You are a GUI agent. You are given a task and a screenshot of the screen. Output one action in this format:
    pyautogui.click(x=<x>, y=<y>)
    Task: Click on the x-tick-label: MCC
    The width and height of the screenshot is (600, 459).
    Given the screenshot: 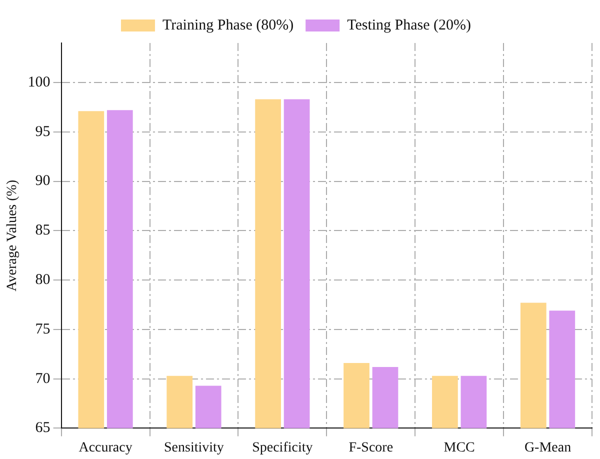 What is the action you would take?
    pyautogui.click(x=459, y=448)
    